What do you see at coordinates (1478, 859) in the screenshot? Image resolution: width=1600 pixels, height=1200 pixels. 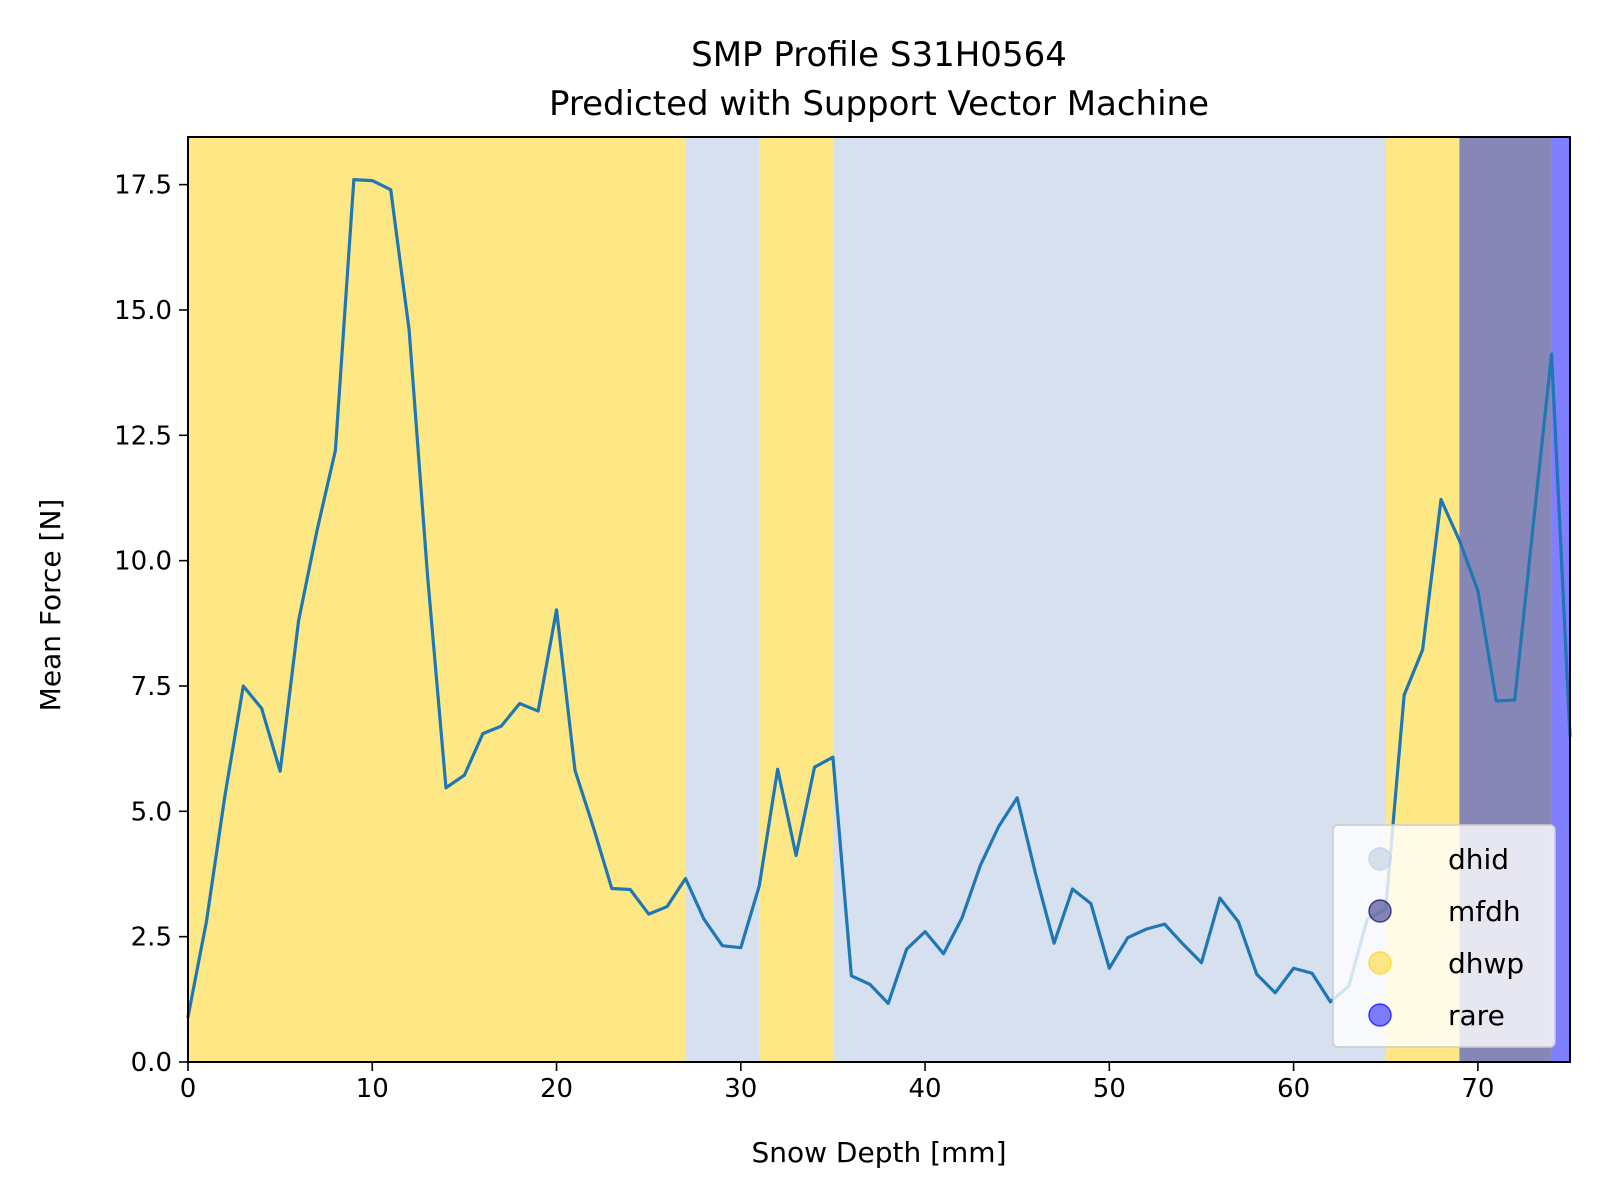 I see `legend-label-dhid: dhid` at bounding box center [1478, 859].